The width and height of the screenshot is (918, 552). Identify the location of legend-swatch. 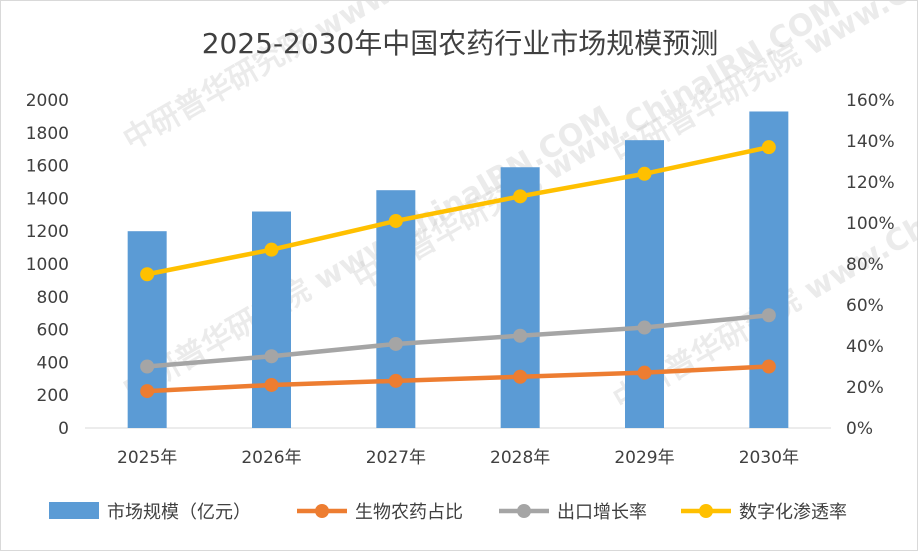
(74, 510).